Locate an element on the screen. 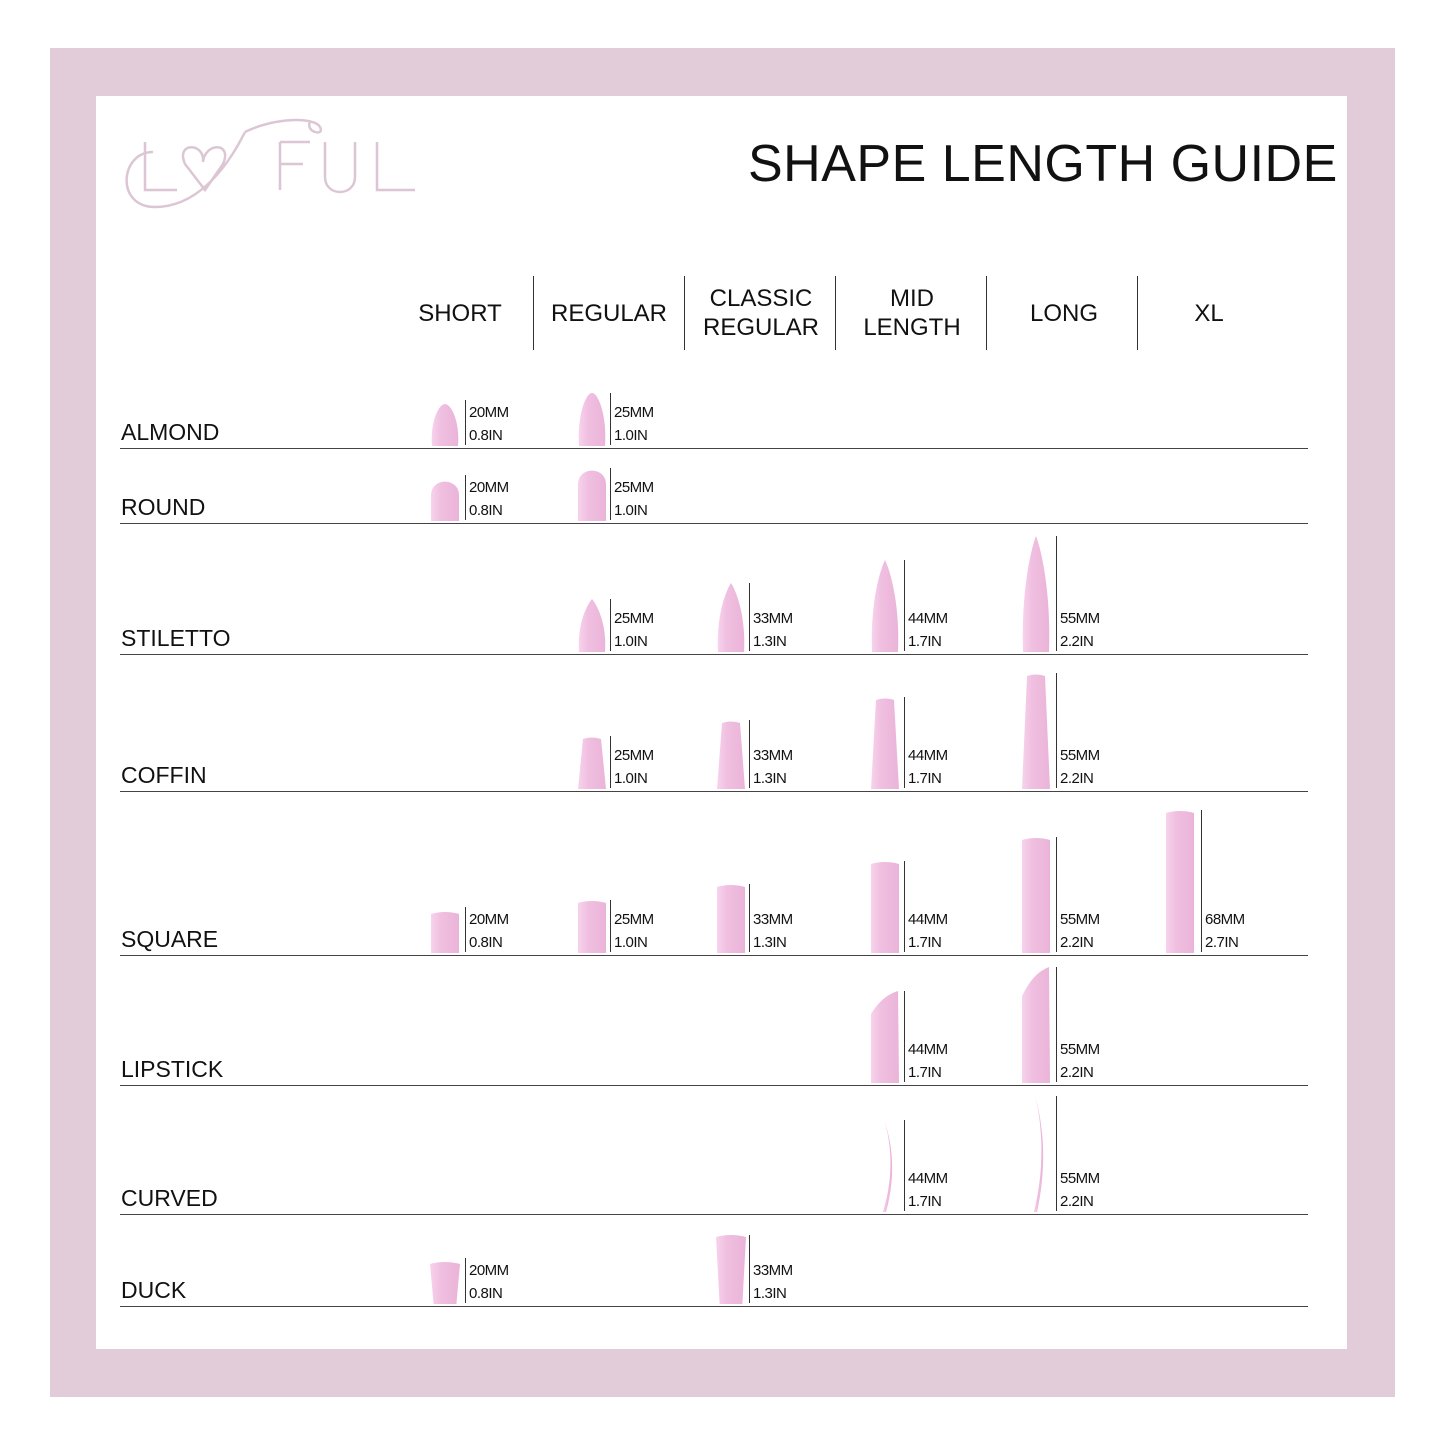 Image resolution: width=1445 pixels, height=1445 pixels. column-header-regular: REGULAR is located at coordinates (609, 313).